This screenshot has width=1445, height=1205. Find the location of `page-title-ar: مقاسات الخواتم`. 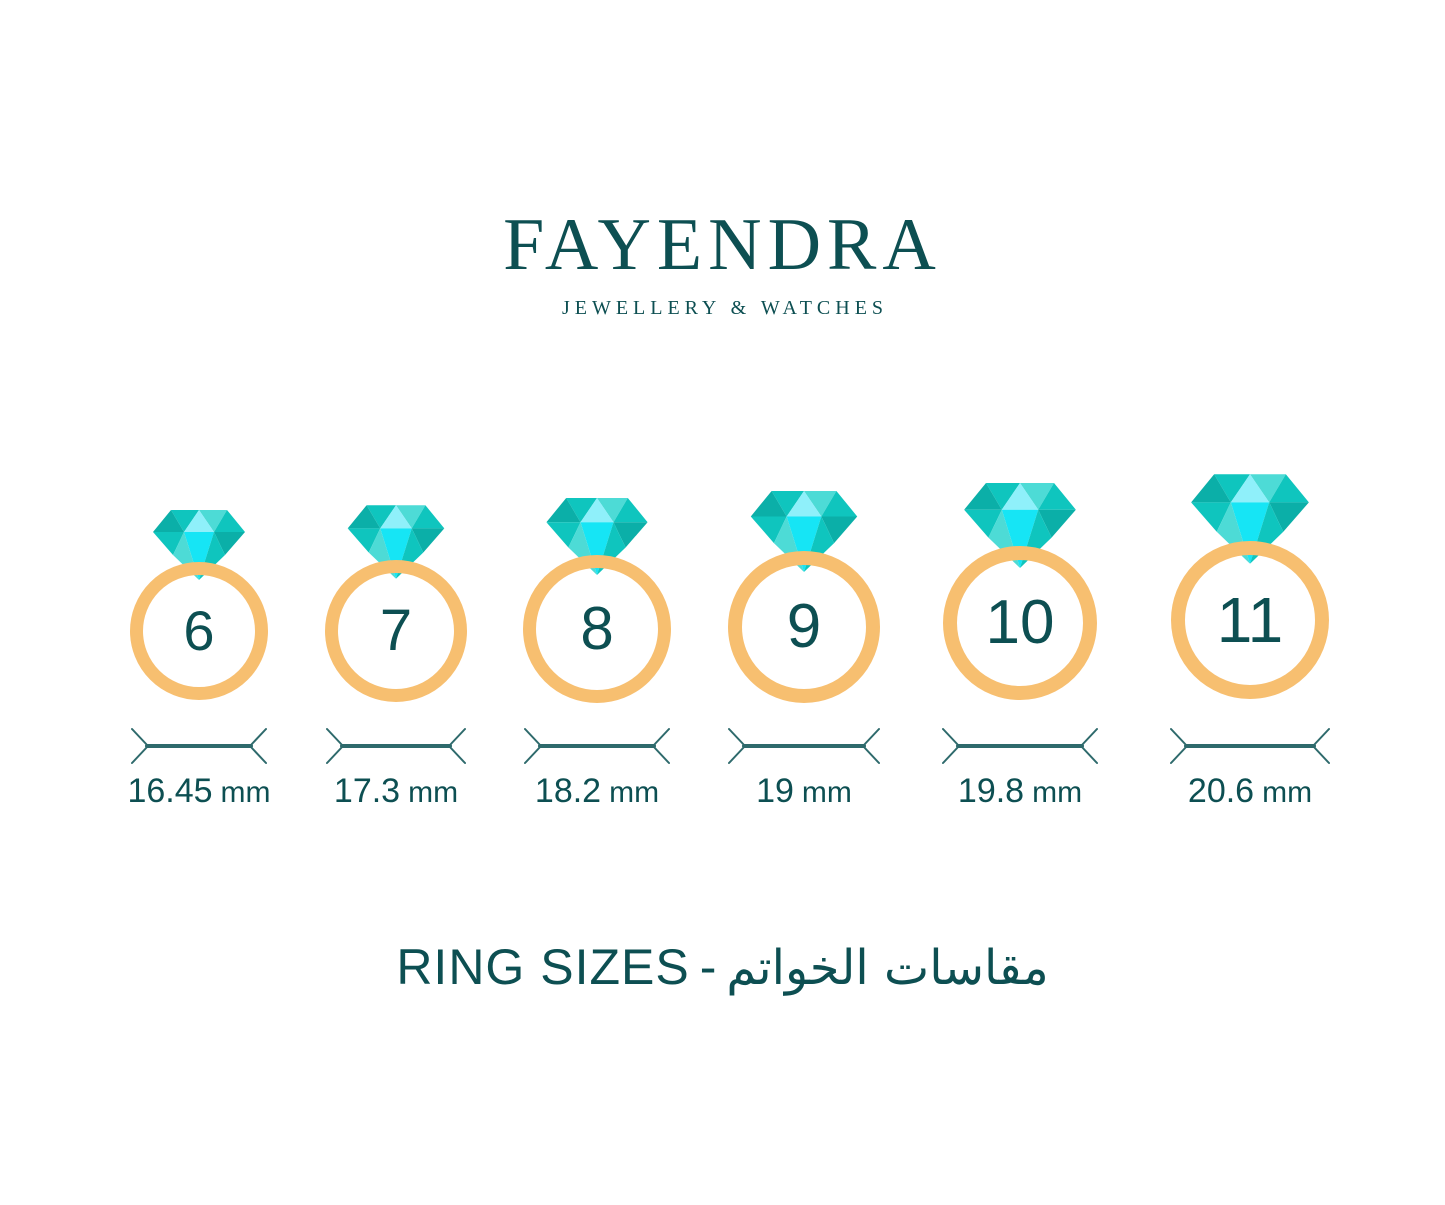

page-title-ar: مقاسات الخواتم is located at coordinates (887, 968).